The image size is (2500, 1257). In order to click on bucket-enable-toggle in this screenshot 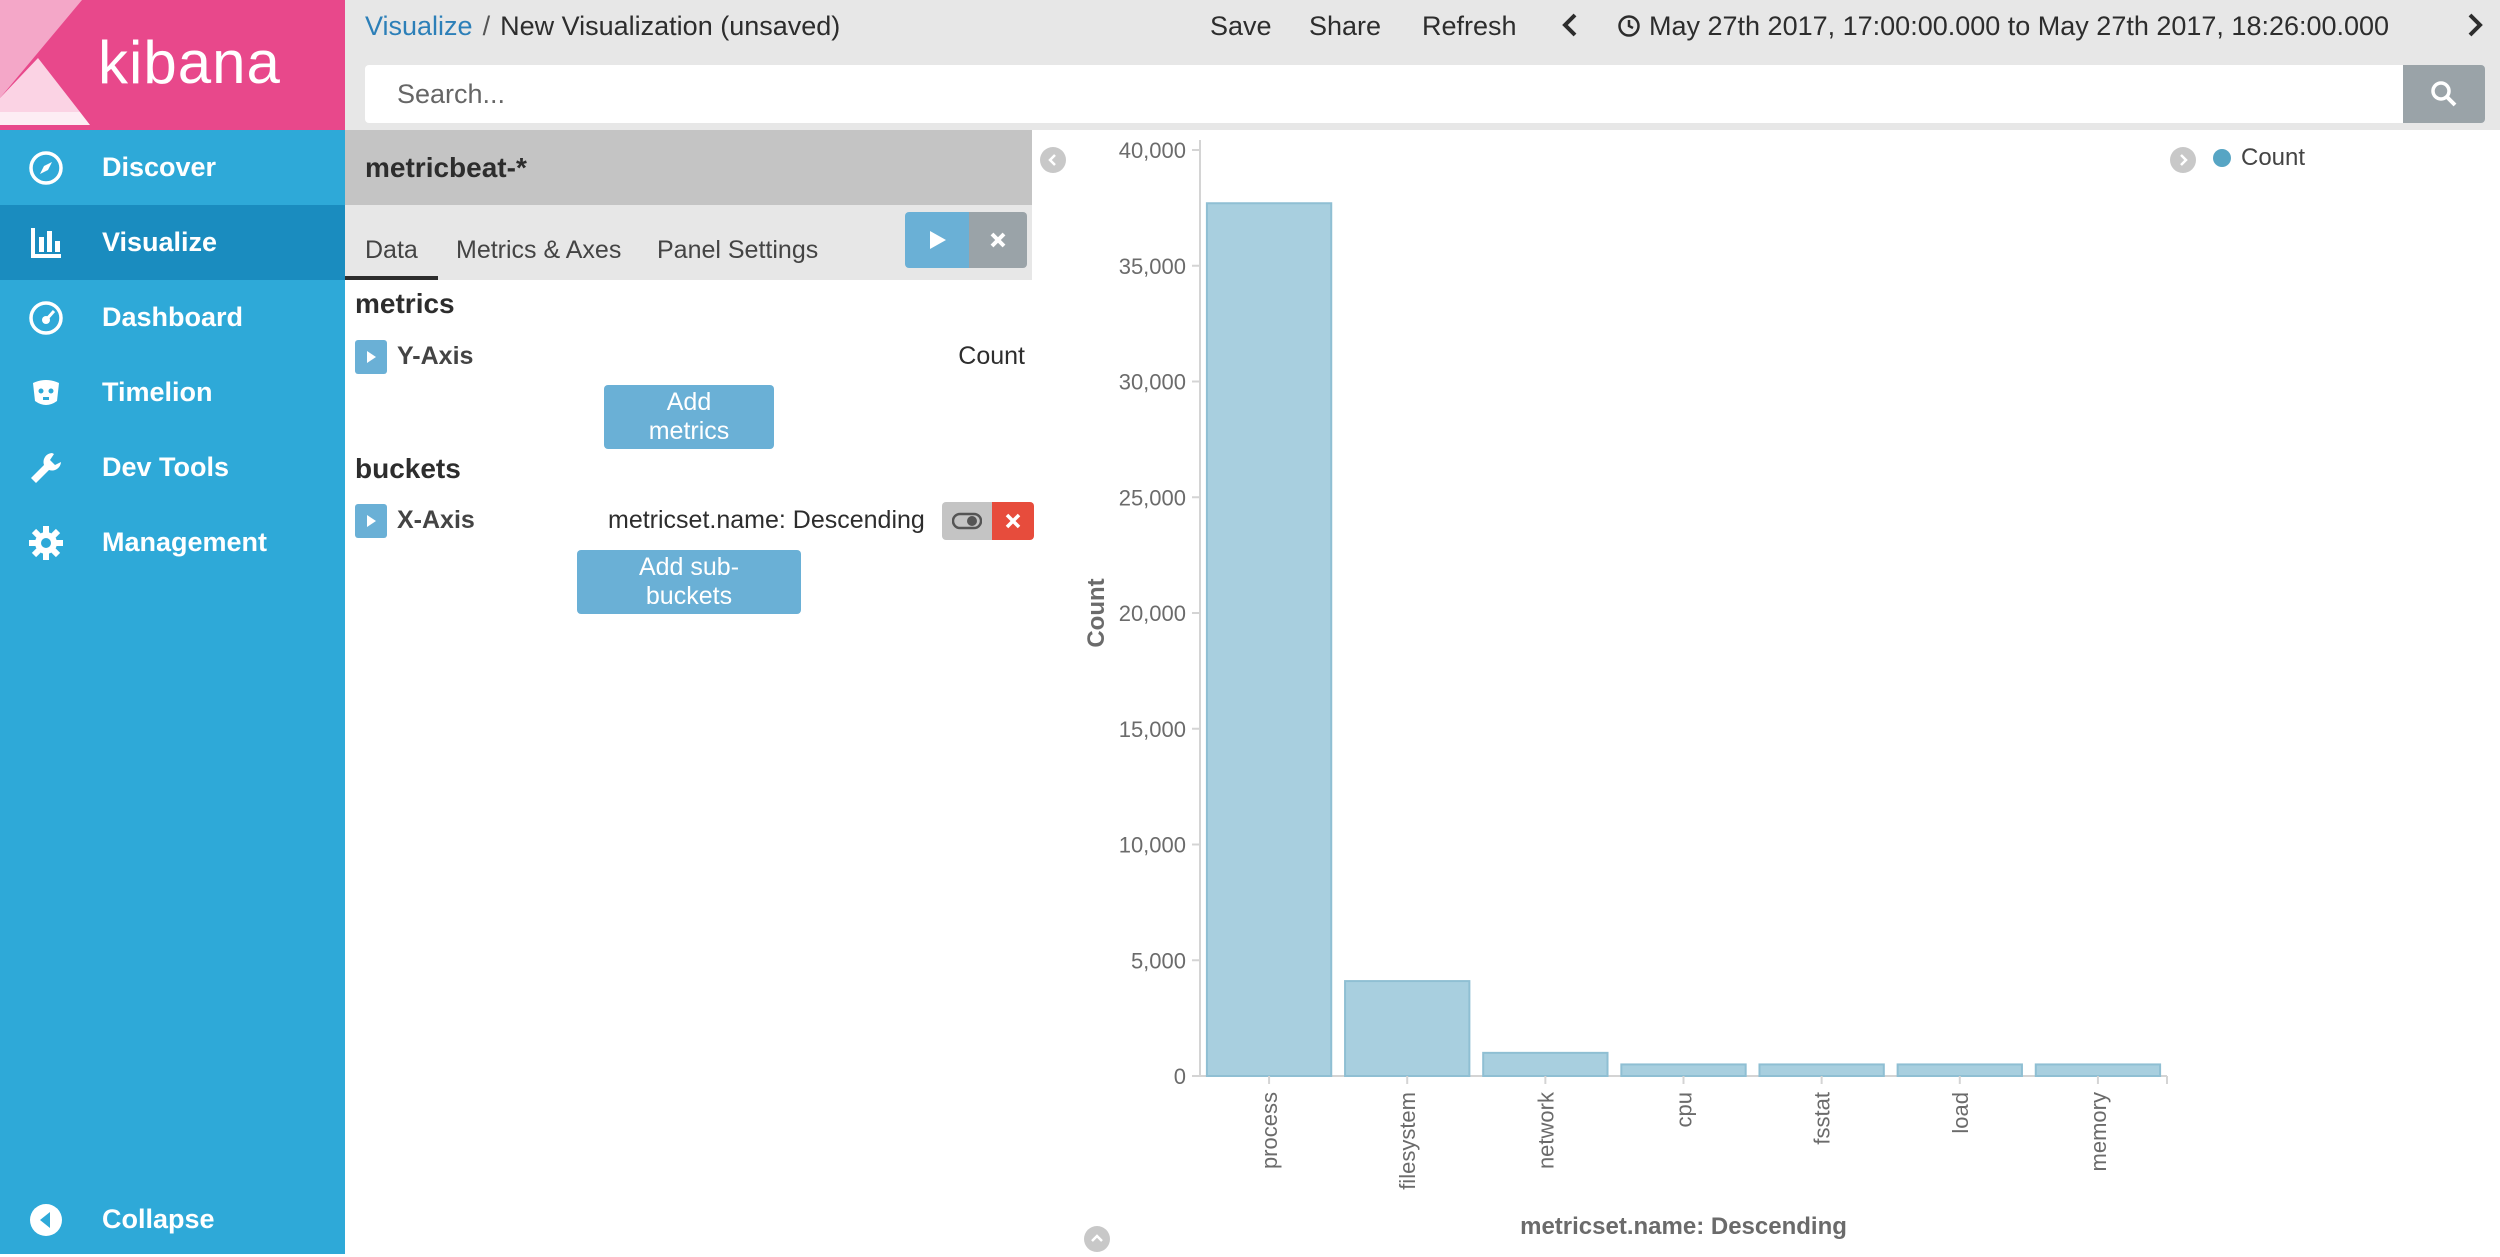, I will do `click(967, 521)`.